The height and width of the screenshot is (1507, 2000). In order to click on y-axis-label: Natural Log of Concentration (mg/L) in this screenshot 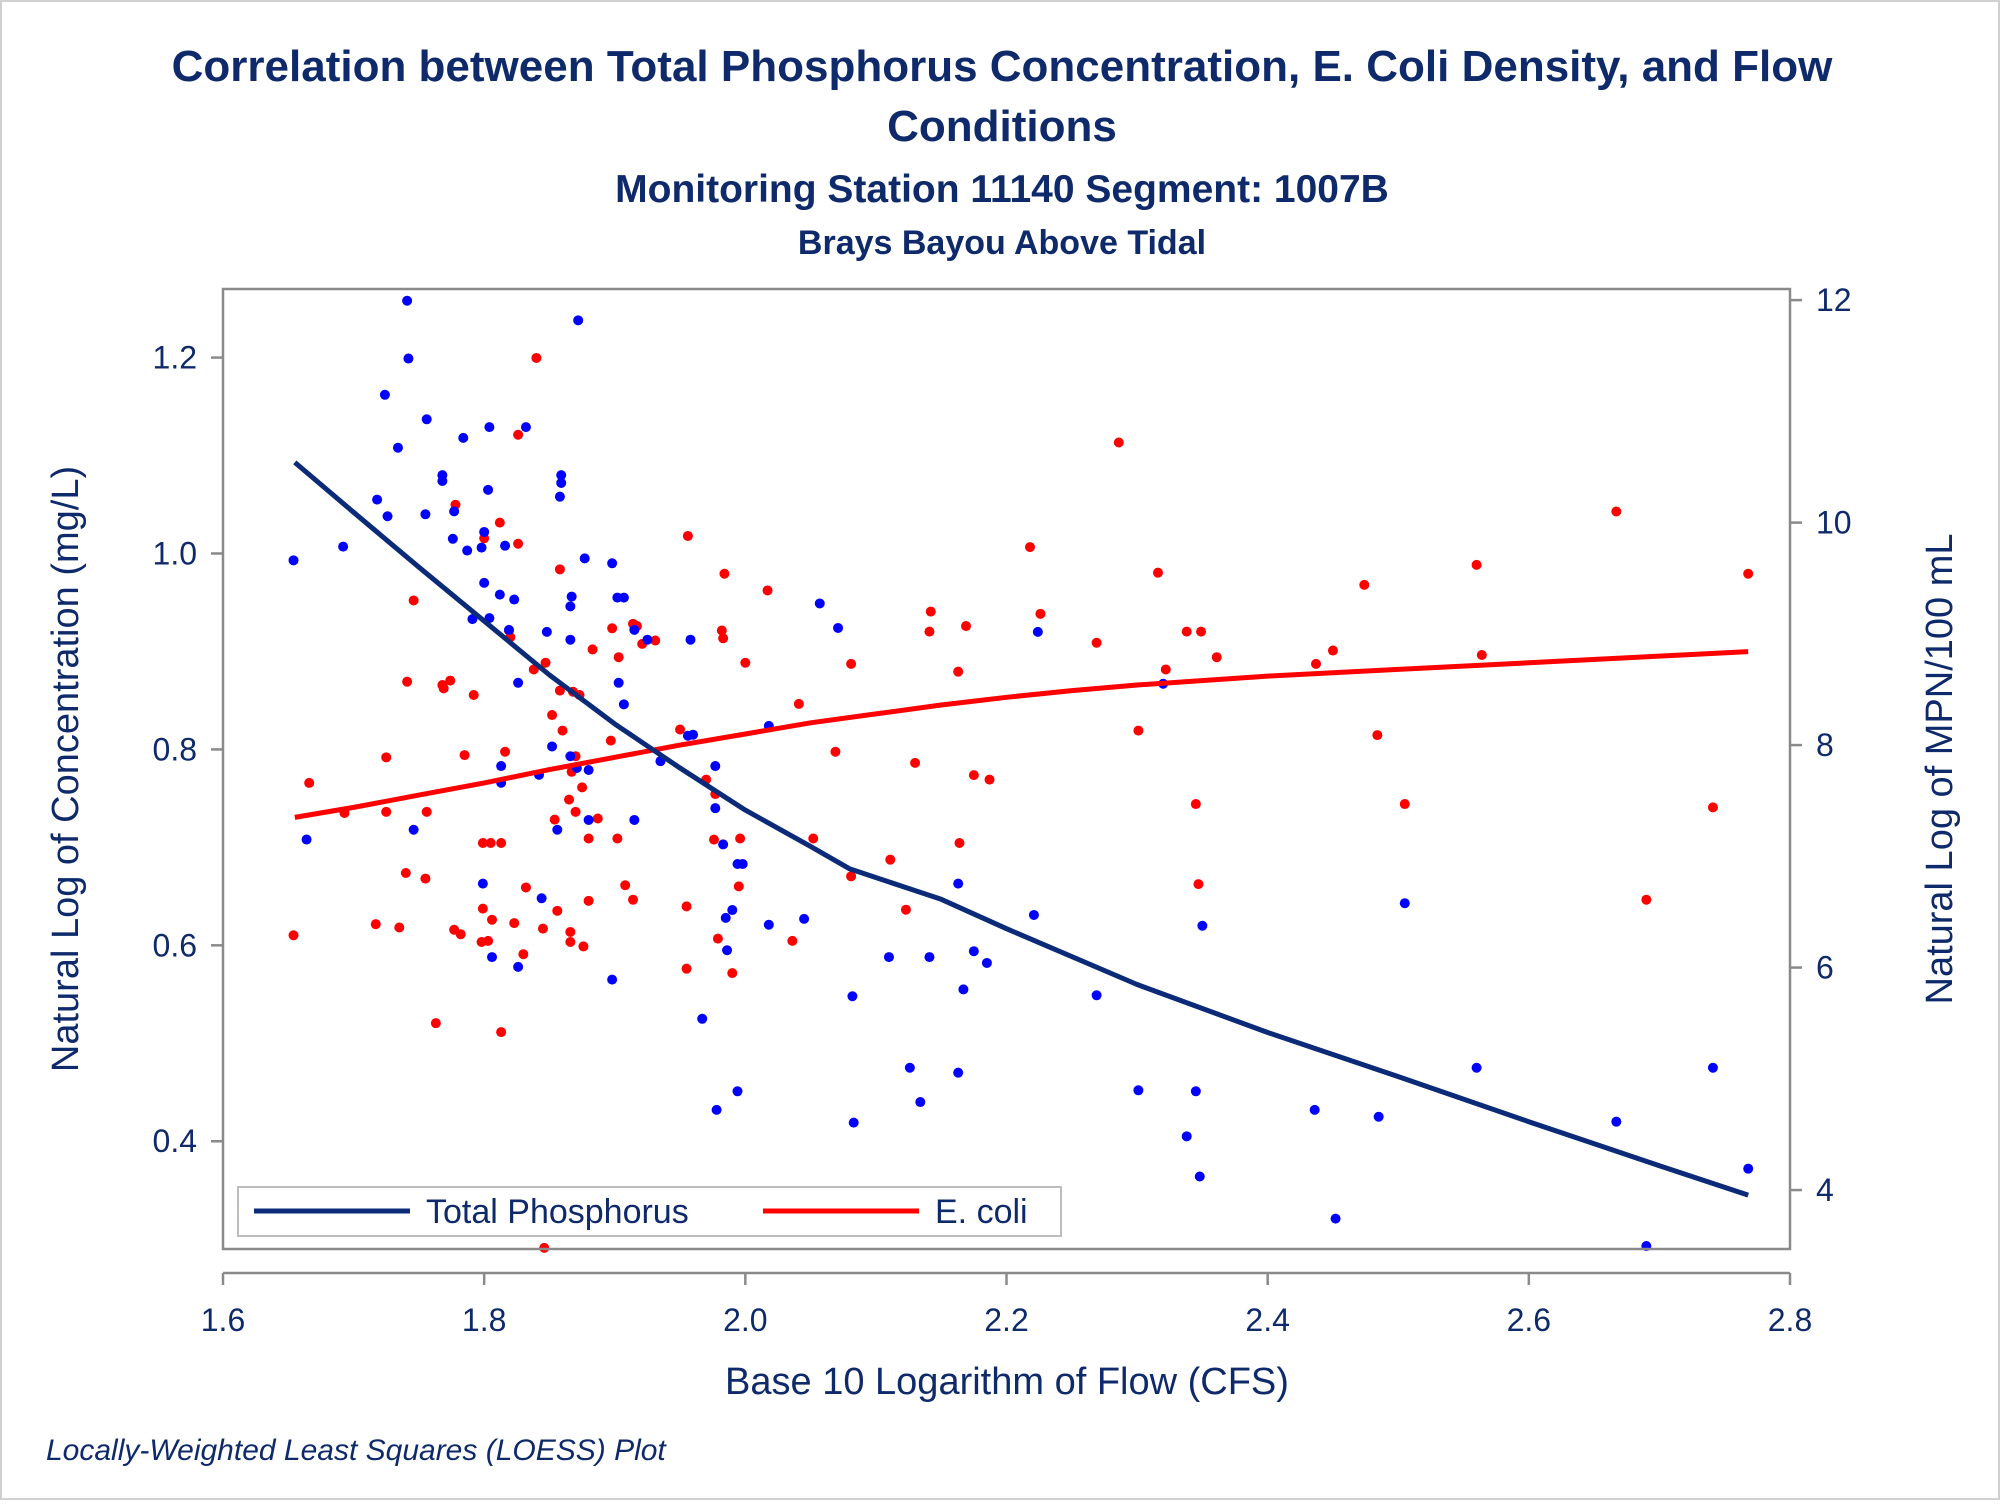, I will do `click(66, 769)`.